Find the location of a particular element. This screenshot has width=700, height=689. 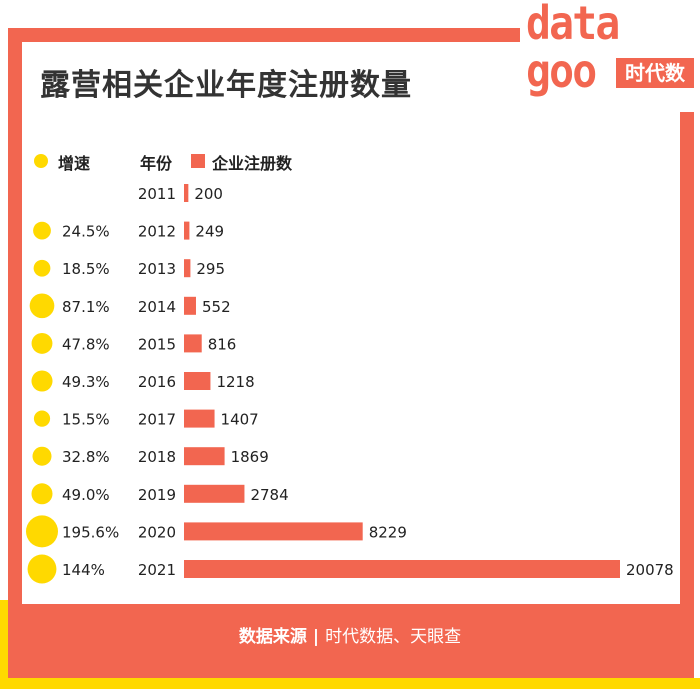

logo-word-bottom: goo is located at coordinates (561, 71).